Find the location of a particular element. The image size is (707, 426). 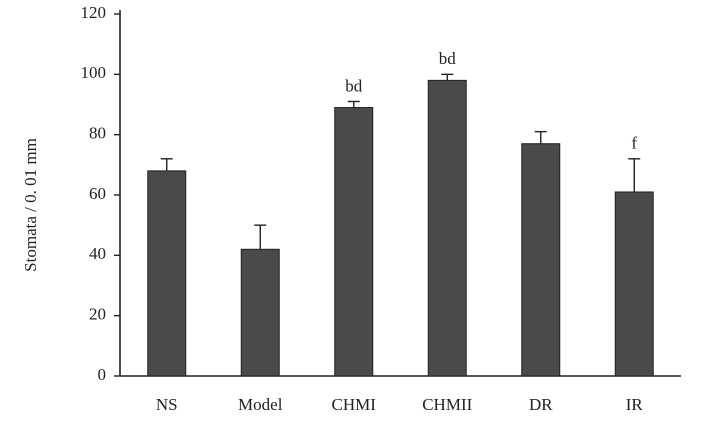

y-tick-label: 60 is located at coordinates (97, 193).